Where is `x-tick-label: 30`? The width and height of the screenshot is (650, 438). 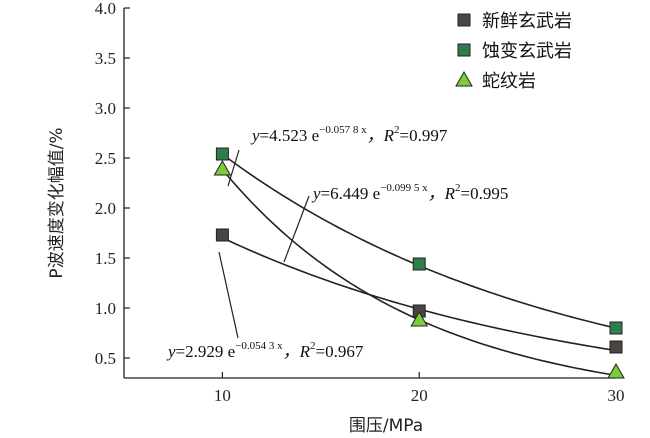
x-tick-label: 30 is located at coordinates (616, 395).